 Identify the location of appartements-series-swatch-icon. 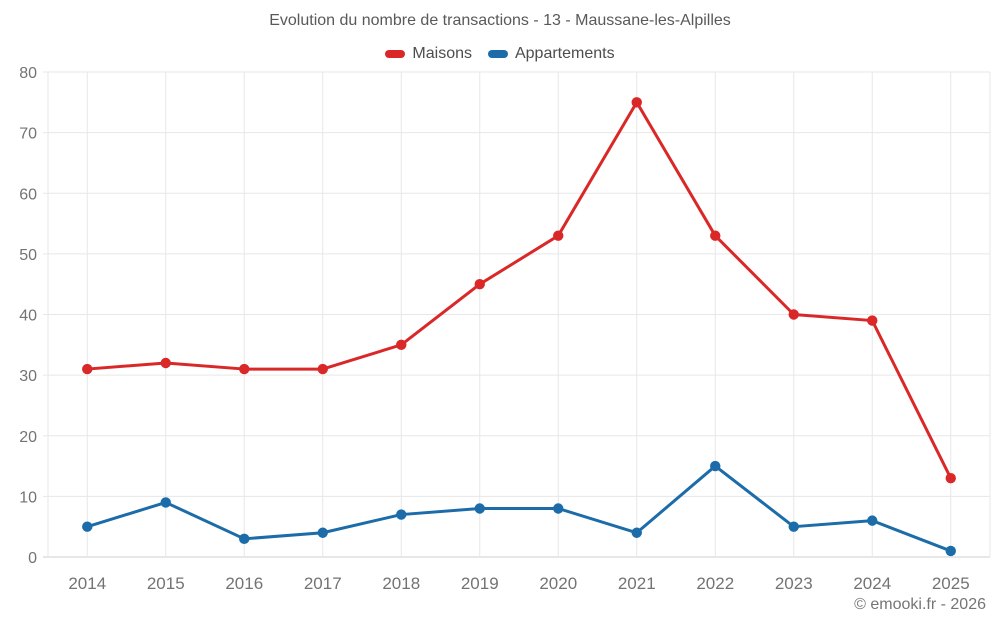
(497, 54).